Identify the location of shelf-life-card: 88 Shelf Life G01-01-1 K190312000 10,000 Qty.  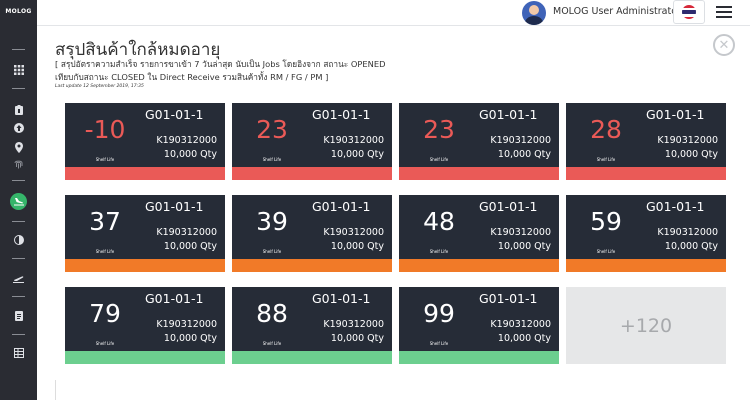
(312, 325).